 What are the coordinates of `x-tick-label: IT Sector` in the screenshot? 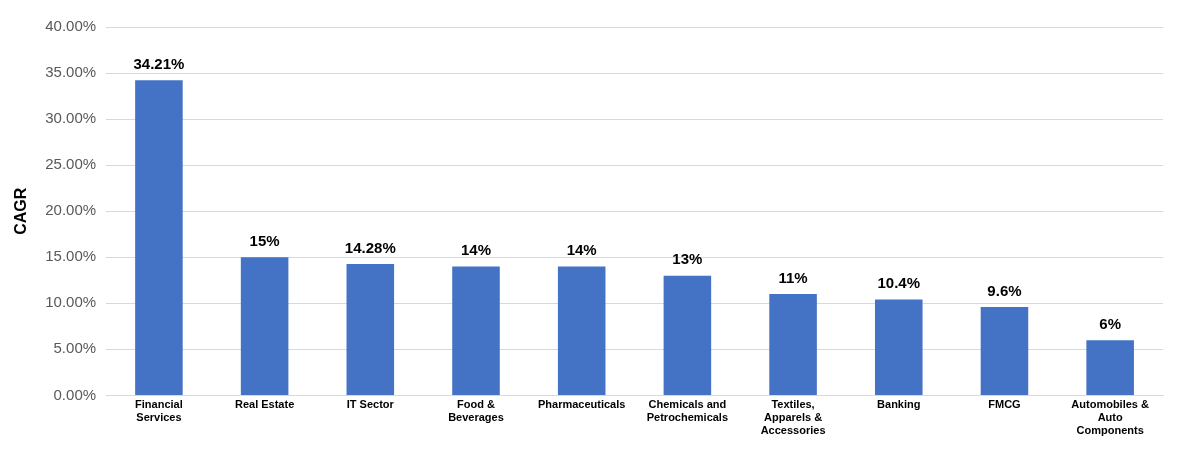 It's located at (370, 404).